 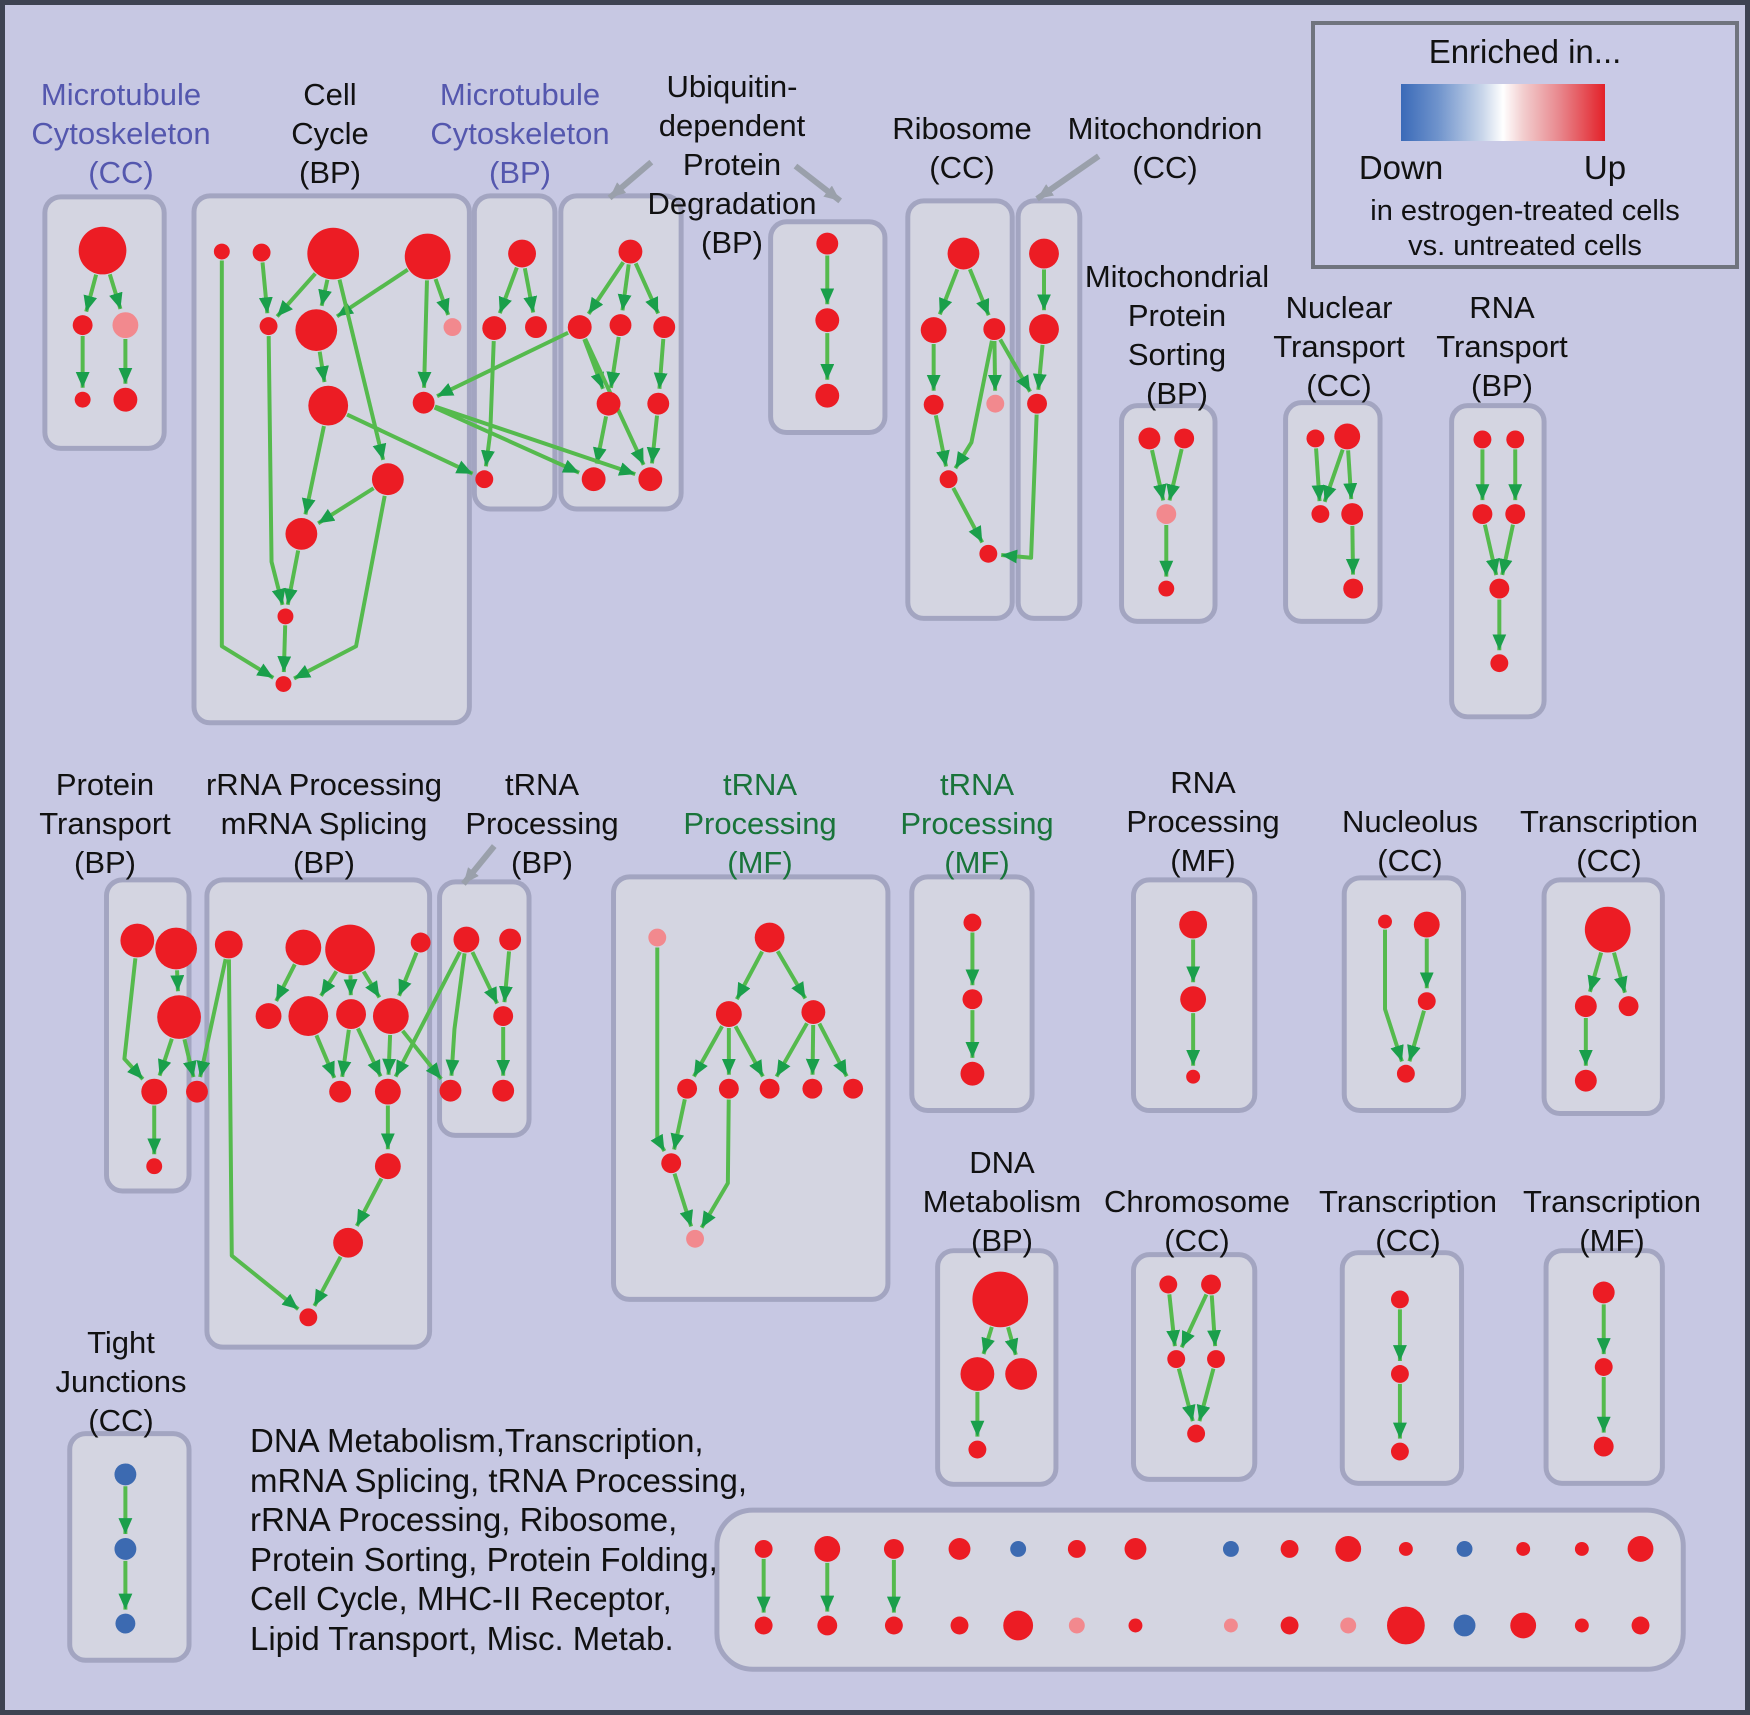 What do you see at coordinates (1200, 1589) in the screenshot?
I see `cluster-box-misc-terms-strip` at bounding box center [1200, 1589].